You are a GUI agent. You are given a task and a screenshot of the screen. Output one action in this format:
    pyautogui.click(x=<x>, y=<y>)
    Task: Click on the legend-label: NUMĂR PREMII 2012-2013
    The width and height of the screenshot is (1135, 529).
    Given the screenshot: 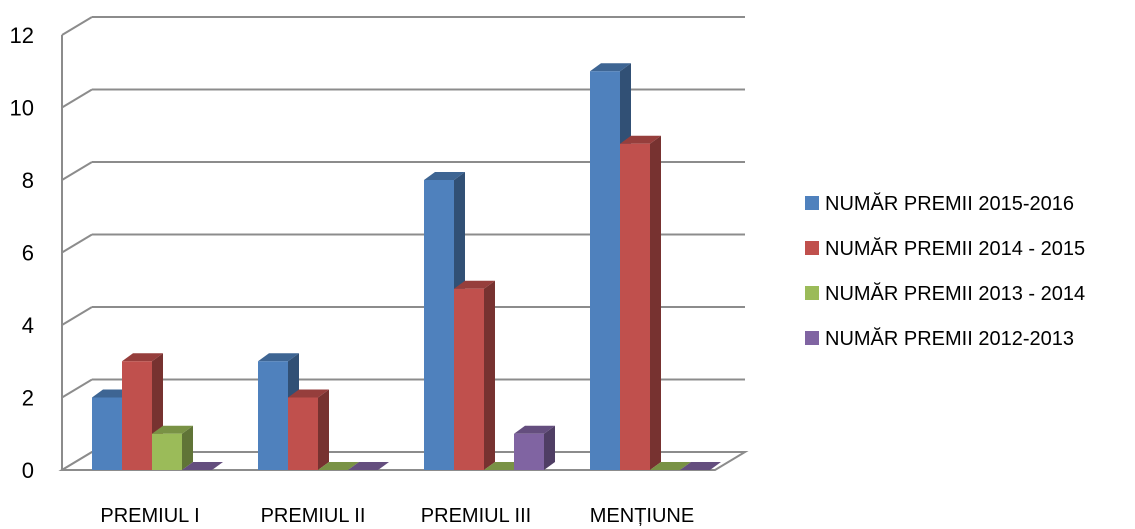 What is the action you would take?
    pyautogui.click(x=949, y=338)
    